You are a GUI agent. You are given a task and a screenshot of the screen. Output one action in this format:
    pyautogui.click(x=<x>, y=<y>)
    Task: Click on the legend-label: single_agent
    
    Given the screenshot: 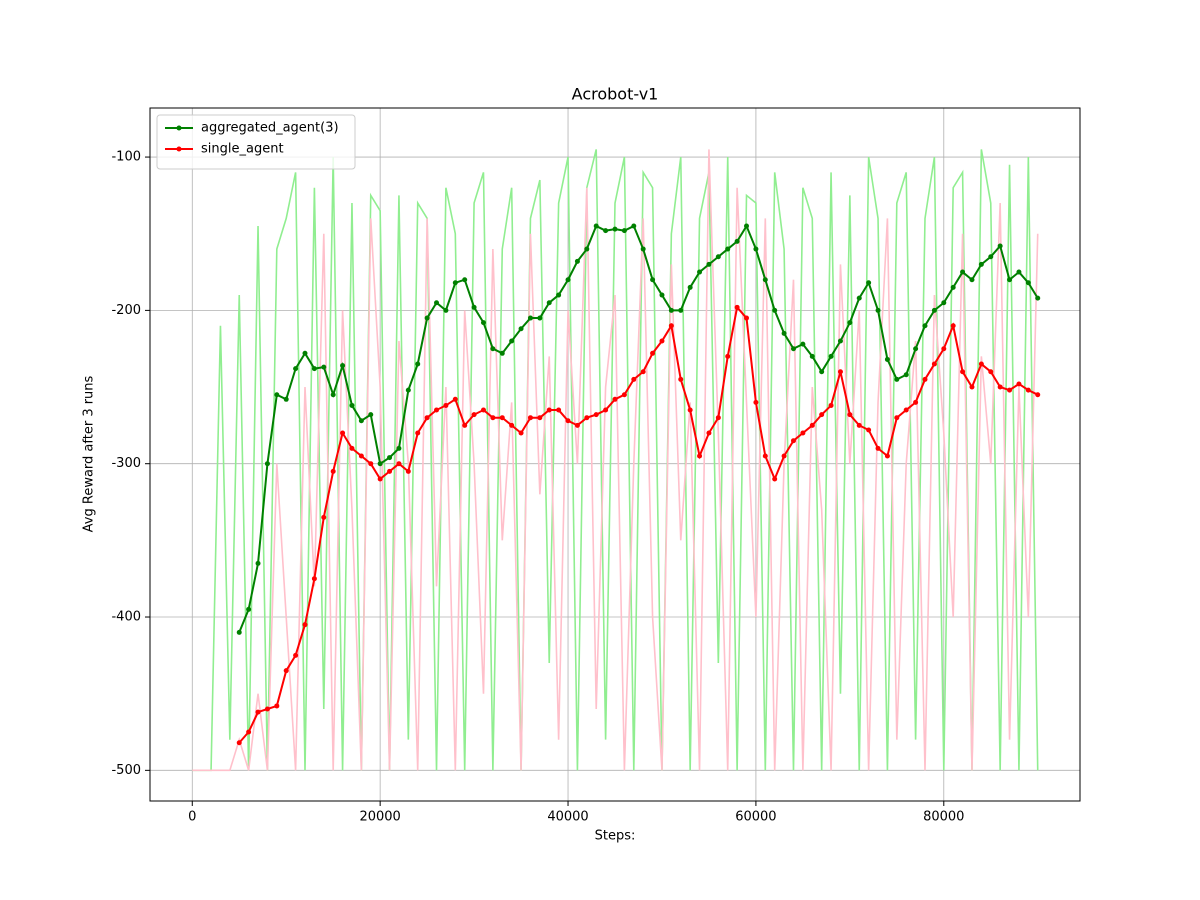 What is the action you would take?
    pyautogui.click(x=242, y=149)
    